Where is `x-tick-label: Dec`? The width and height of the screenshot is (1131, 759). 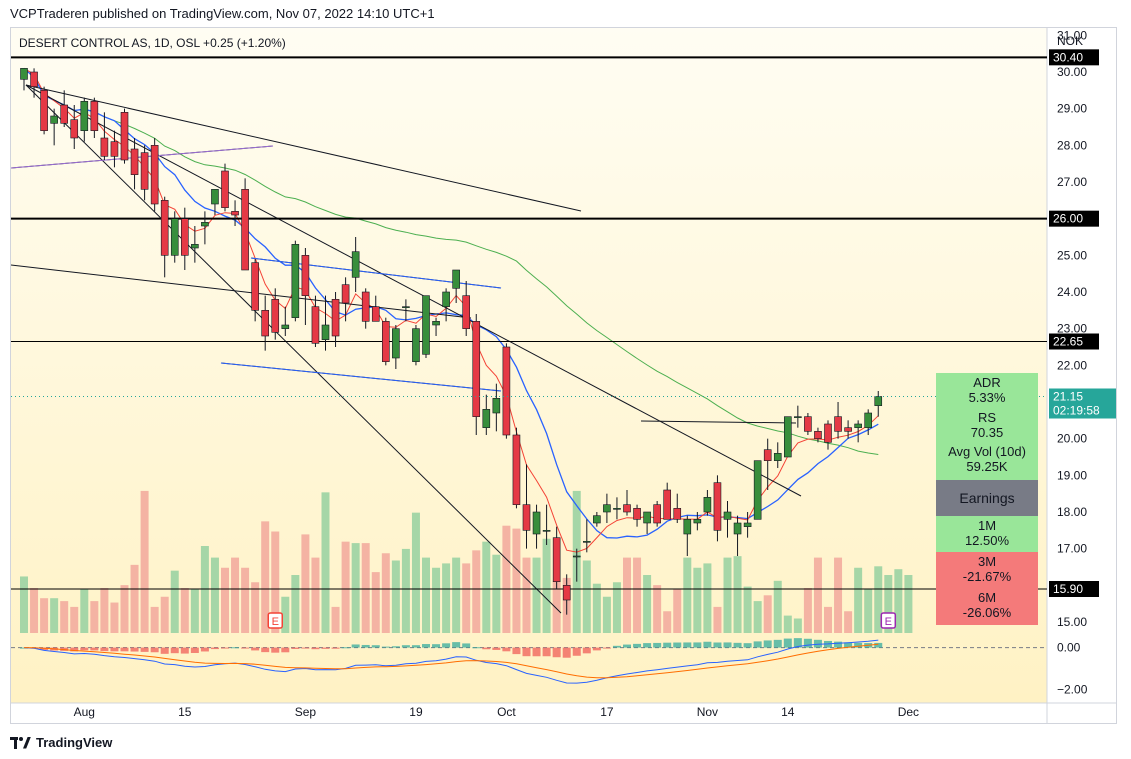 x-tick-label: Dec is located at coordinates (908, 712).